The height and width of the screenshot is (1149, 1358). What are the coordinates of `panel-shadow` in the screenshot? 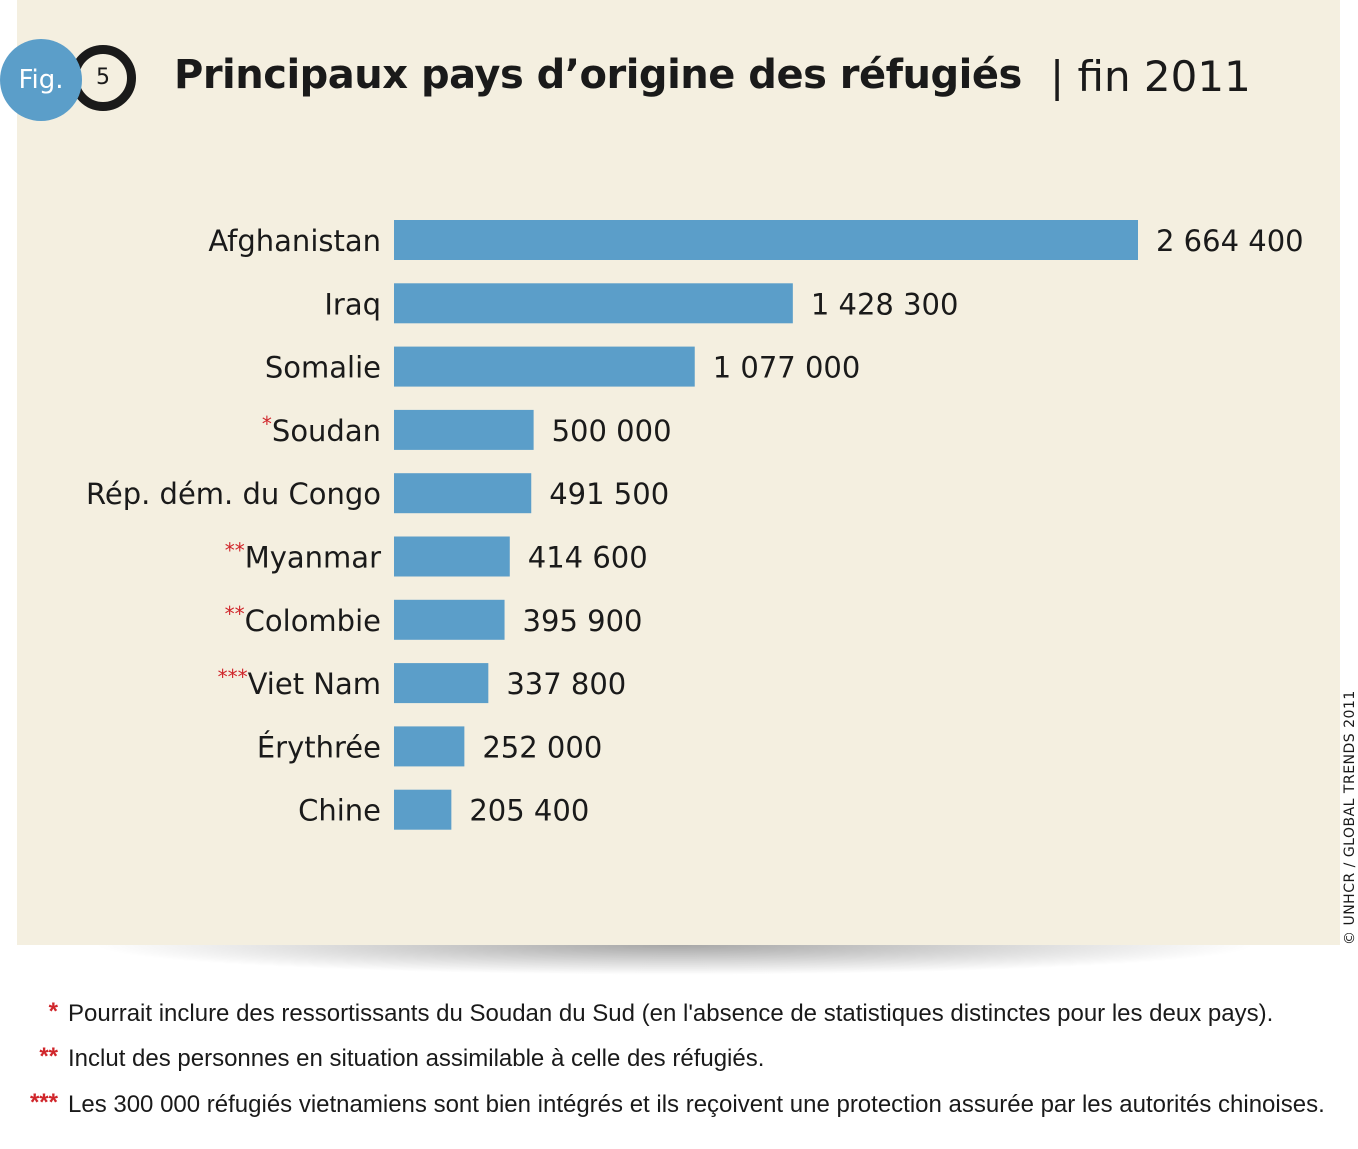 It's located at (675, 960).